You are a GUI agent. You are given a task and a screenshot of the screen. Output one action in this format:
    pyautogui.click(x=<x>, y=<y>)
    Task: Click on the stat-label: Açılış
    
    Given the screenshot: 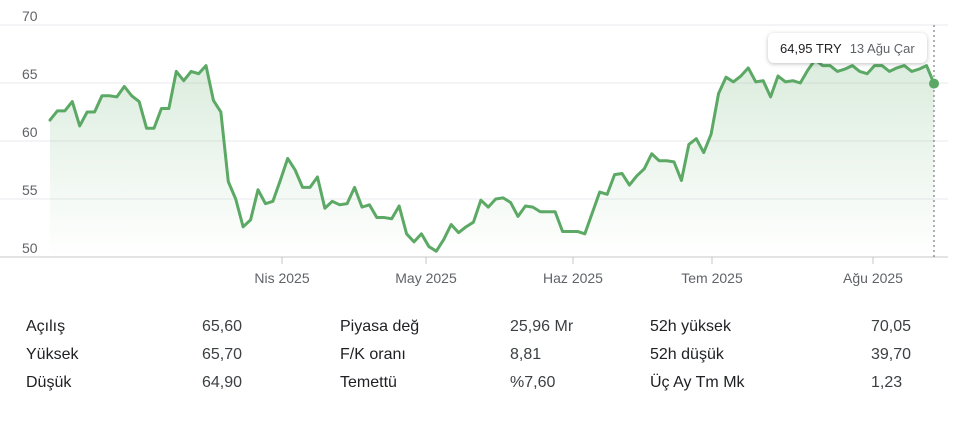 What is the action you would take?
    pyautogui.click(x=46, y=326)
    